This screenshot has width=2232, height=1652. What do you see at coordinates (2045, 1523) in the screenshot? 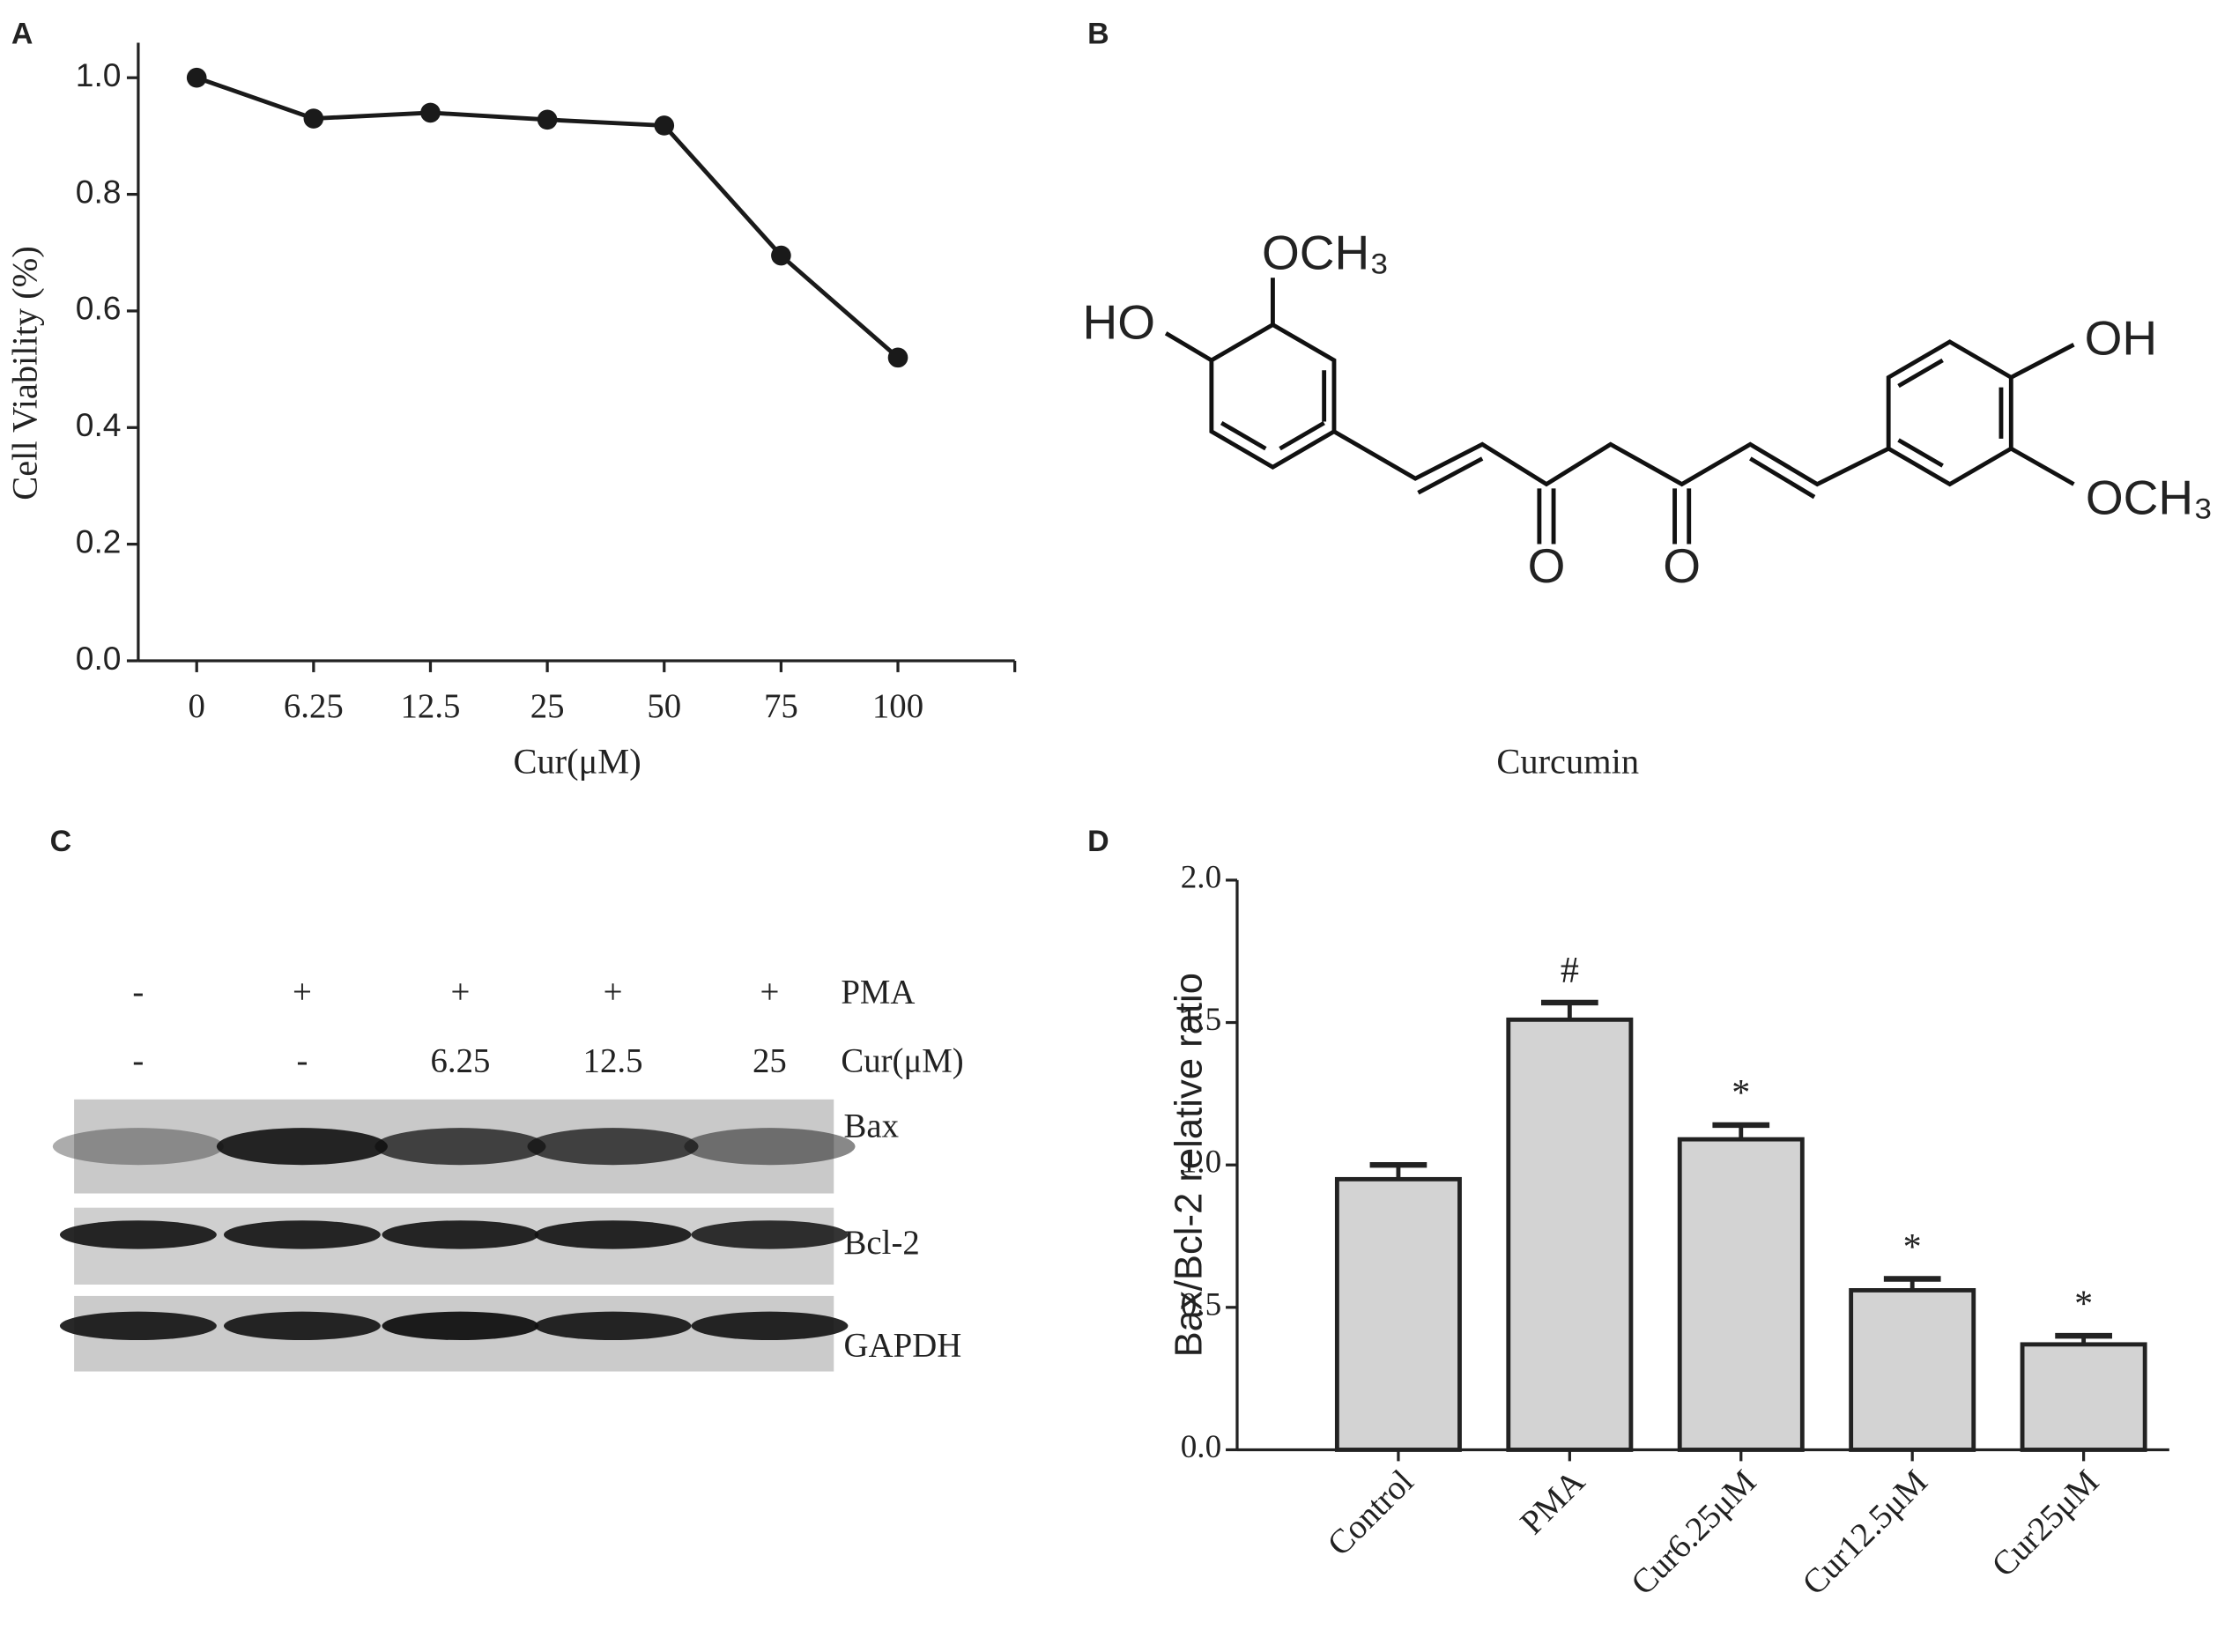
I see `x-tick-label: Cur25μM` at bounding box center [2045, 1523].